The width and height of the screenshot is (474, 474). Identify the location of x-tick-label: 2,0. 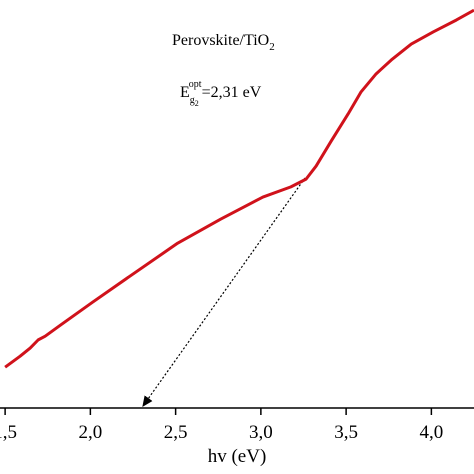
(90, 432).